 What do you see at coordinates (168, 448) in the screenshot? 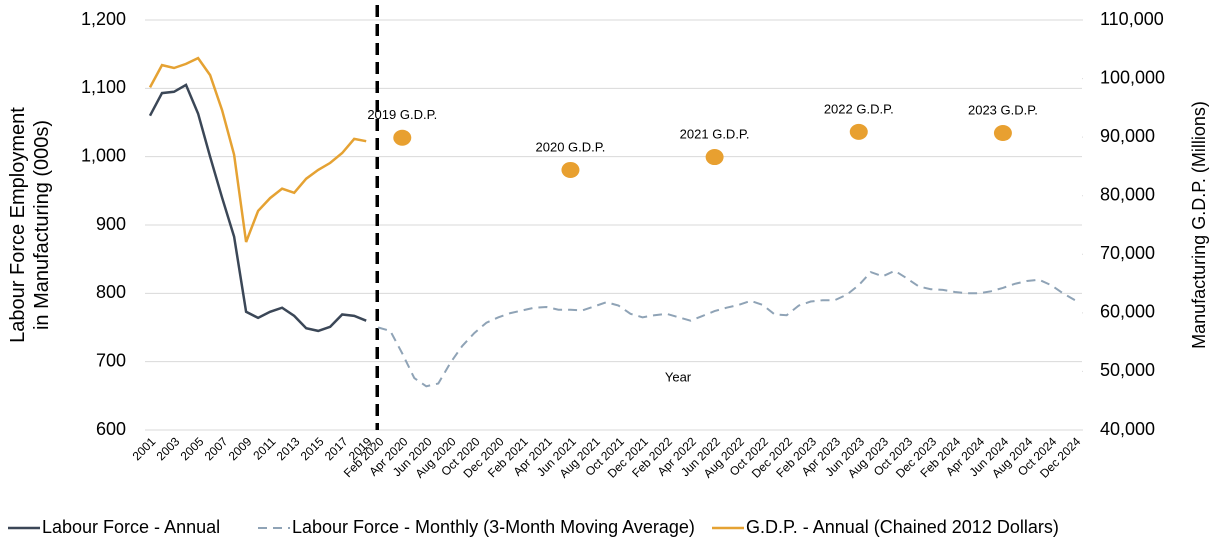
I see `x-tick-label: 2003` at bounding box center [168, 448].